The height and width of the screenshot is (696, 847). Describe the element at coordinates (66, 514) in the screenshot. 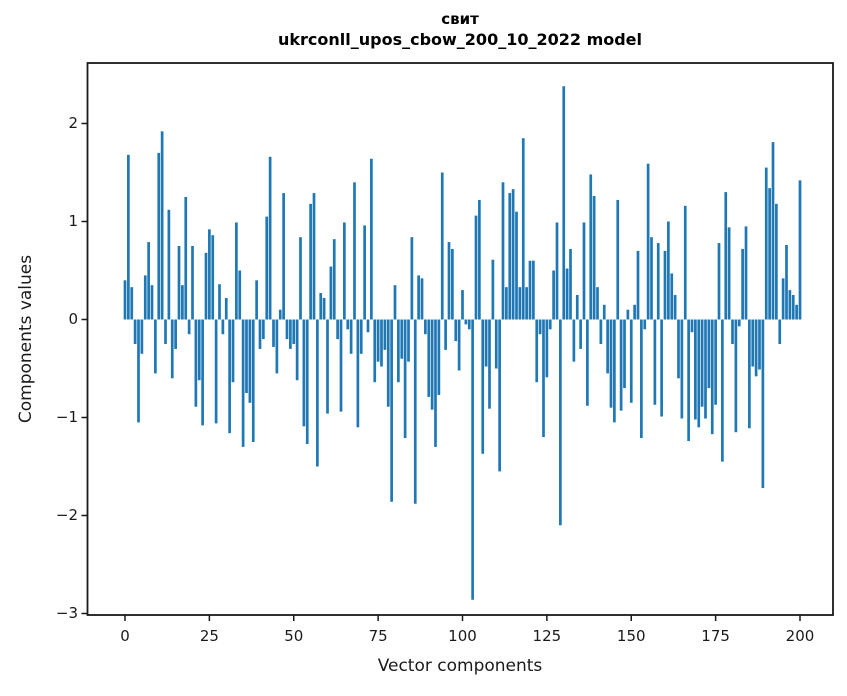

I see `y-tick-label: −2` at that location.